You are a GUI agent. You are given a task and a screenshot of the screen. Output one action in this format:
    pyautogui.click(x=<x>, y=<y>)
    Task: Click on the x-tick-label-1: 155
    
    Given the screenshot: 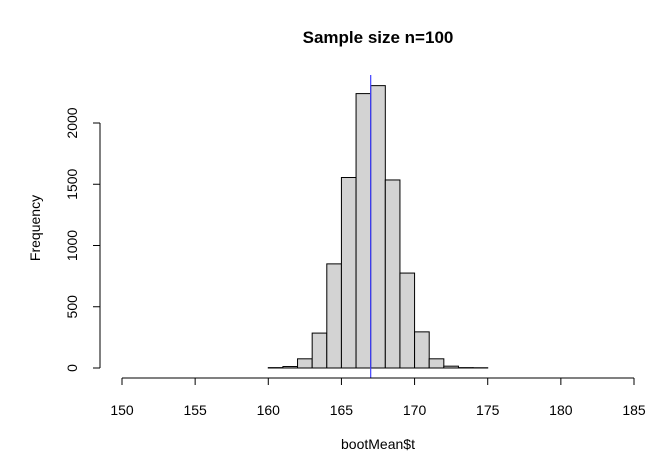 What is the action you would take?
    pyautogui.click(x=195, y=410)
    